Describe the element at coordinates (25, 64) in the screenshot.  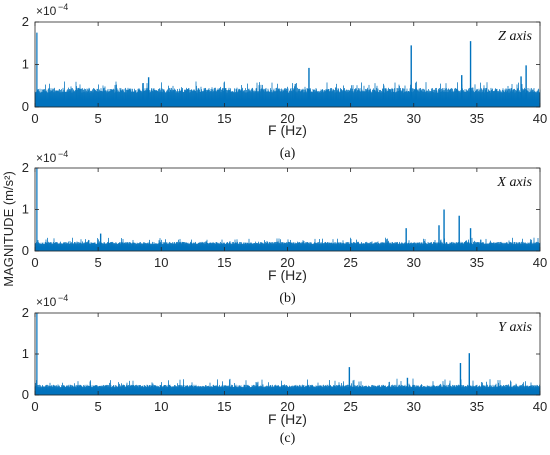
I see `y-tick-label-a-1: 1` at that location.